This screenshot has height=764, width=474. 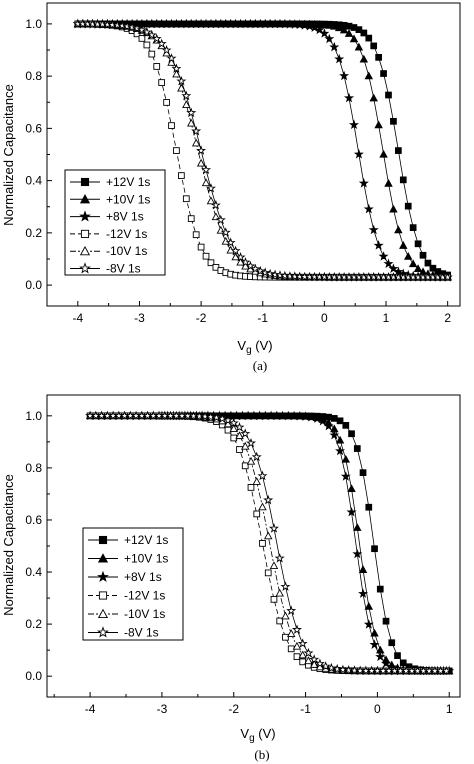 What do you see at coordinates (8, 155) in the screenshot?
I see `y-axis-label-a: Normalized Capacitance` at bounding box center [8, 155].